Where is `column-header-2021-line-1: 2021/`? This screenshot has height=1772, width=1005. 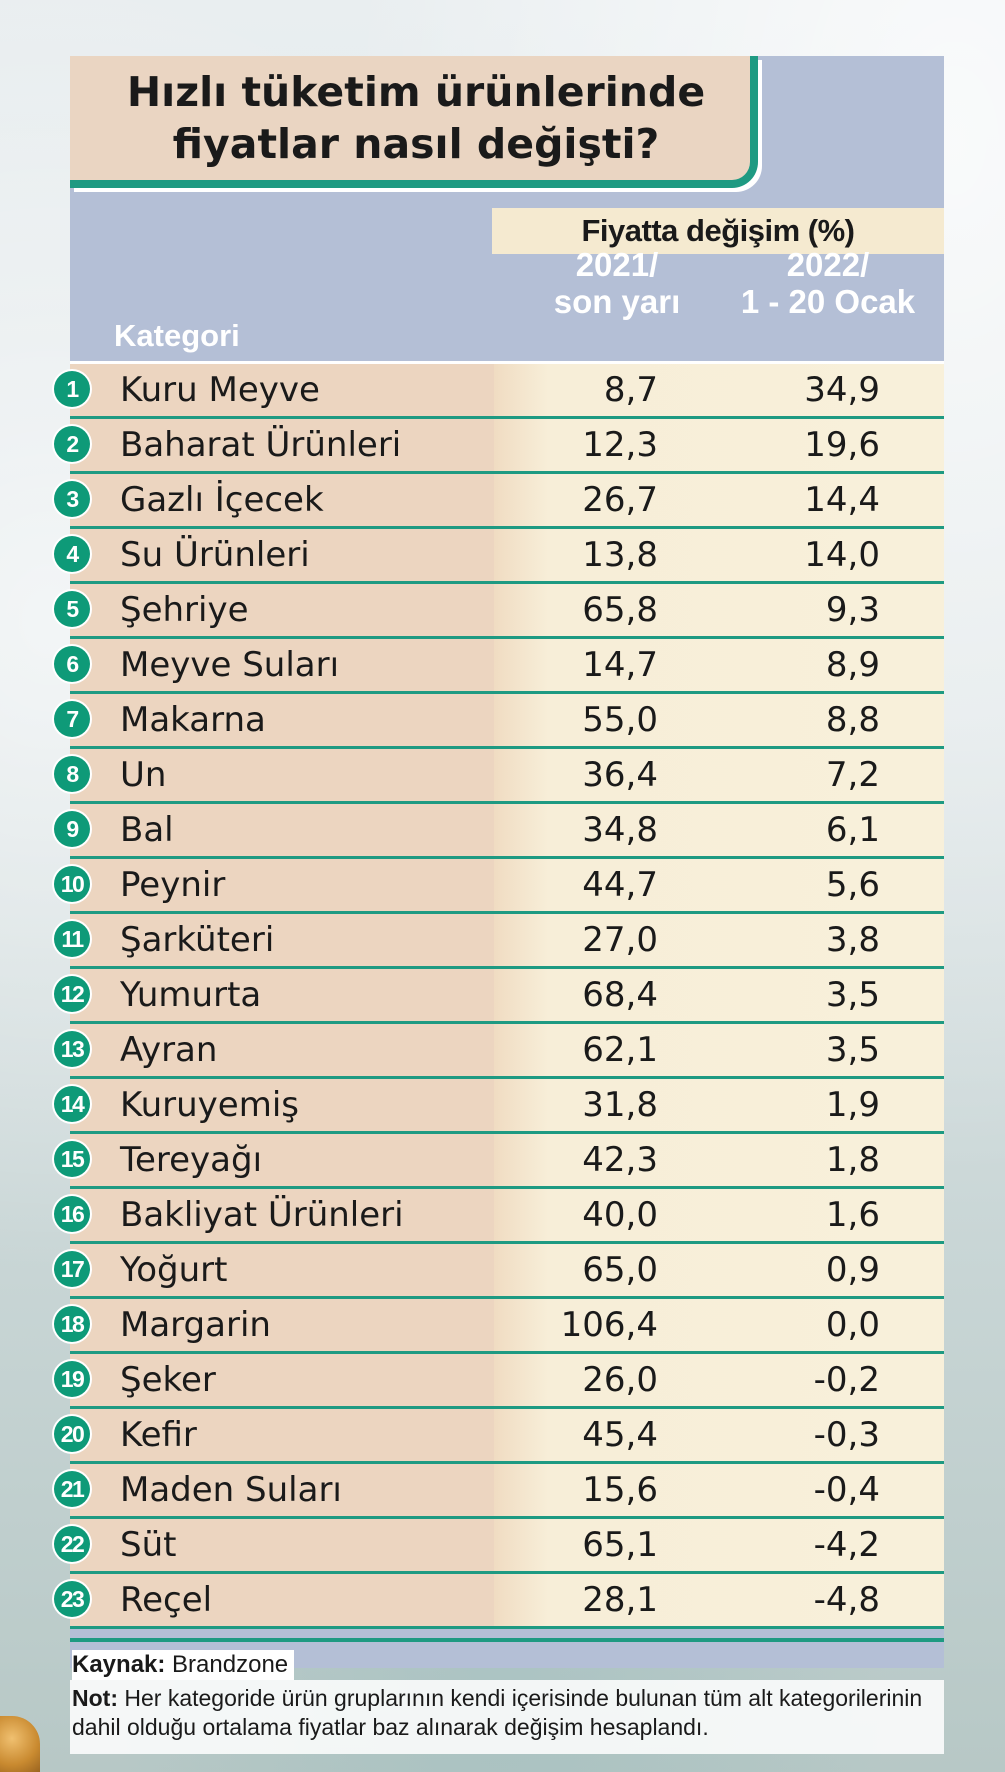
column-header-2021-line-1: 2021/ is located at coordinates (617, 264).